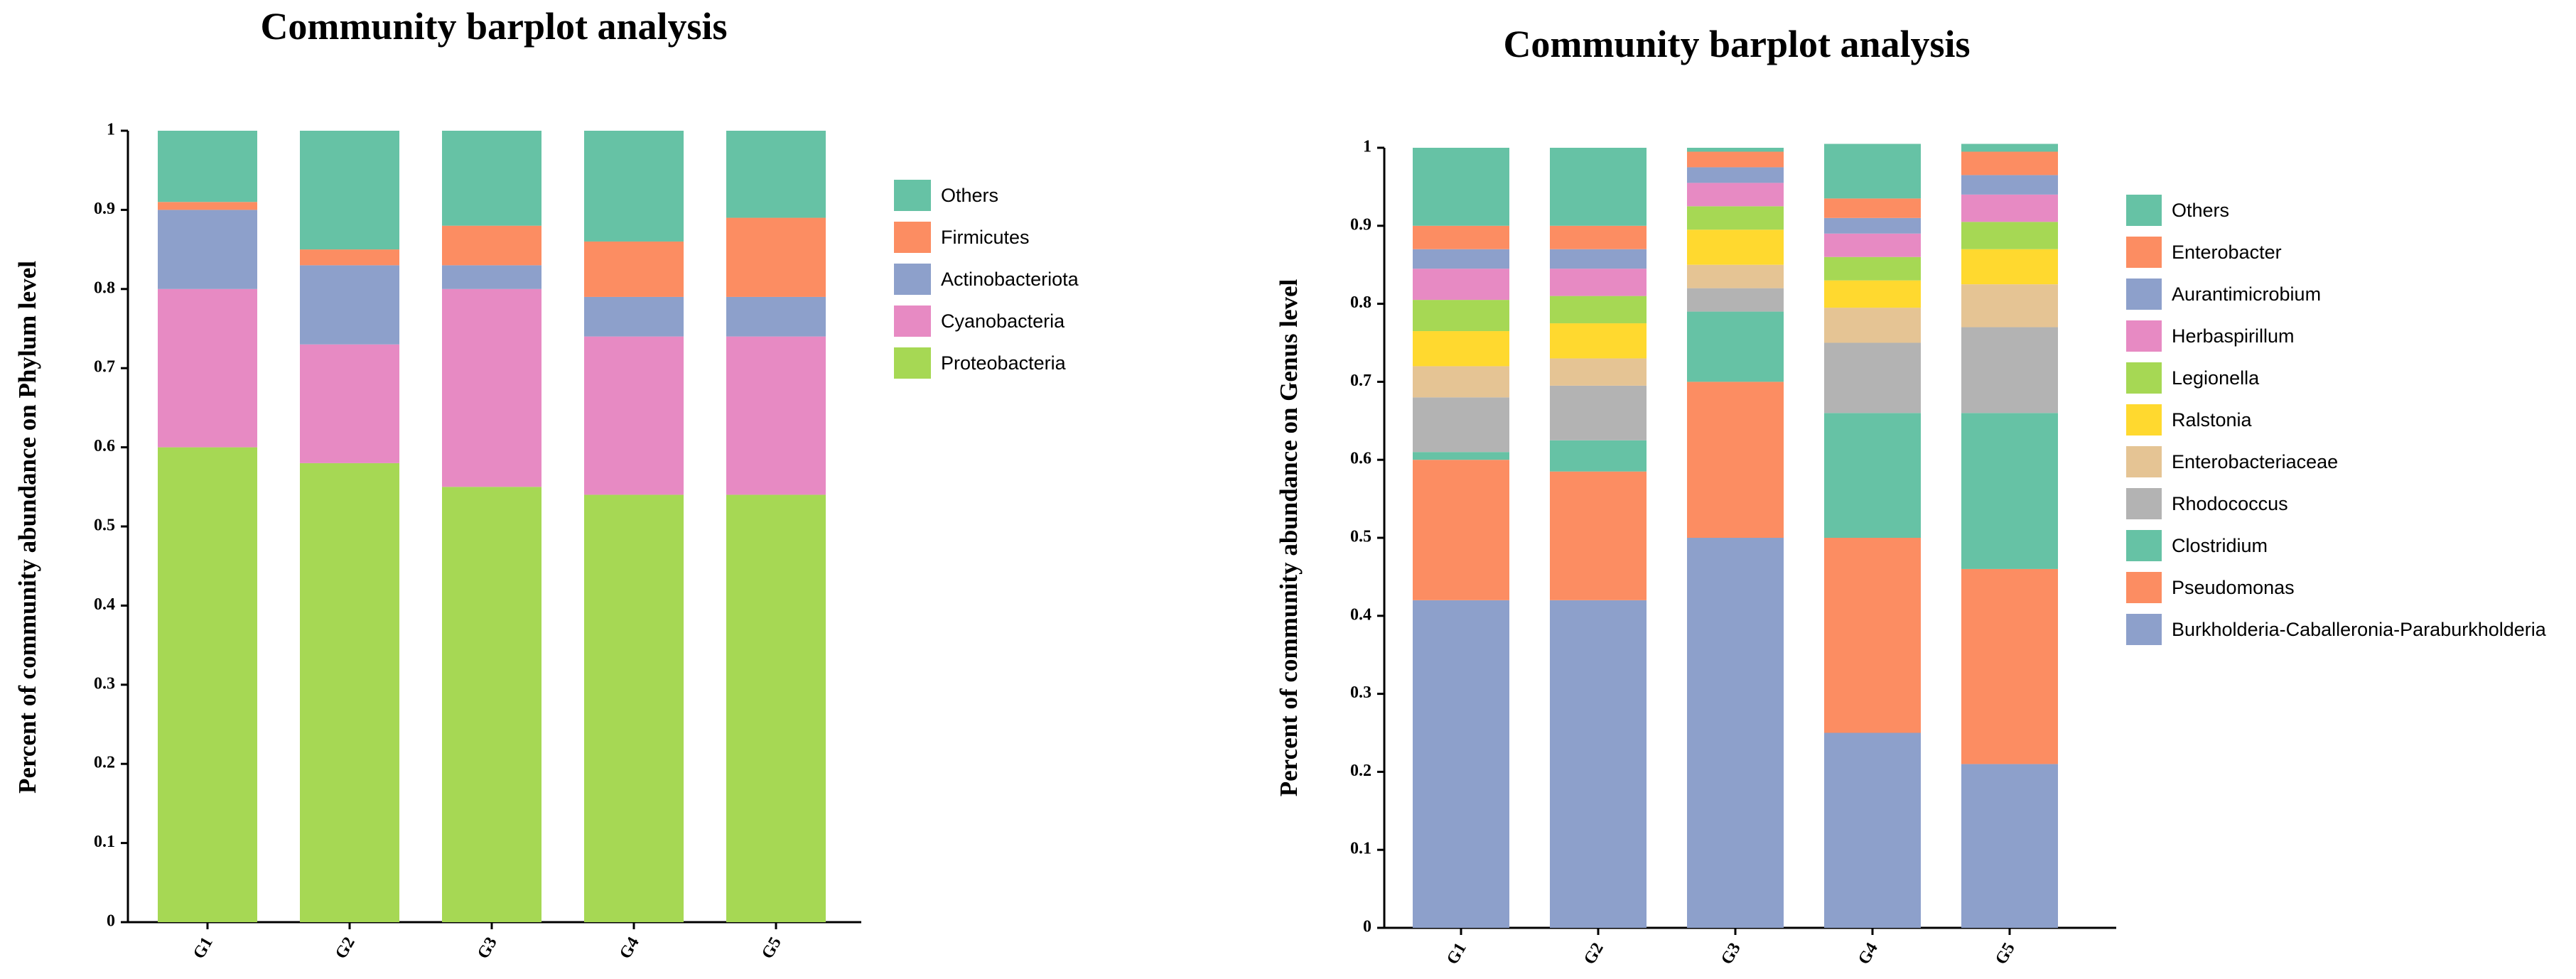  I want to click on phylum-y-tick-label: 0.2, so click(105, 763).